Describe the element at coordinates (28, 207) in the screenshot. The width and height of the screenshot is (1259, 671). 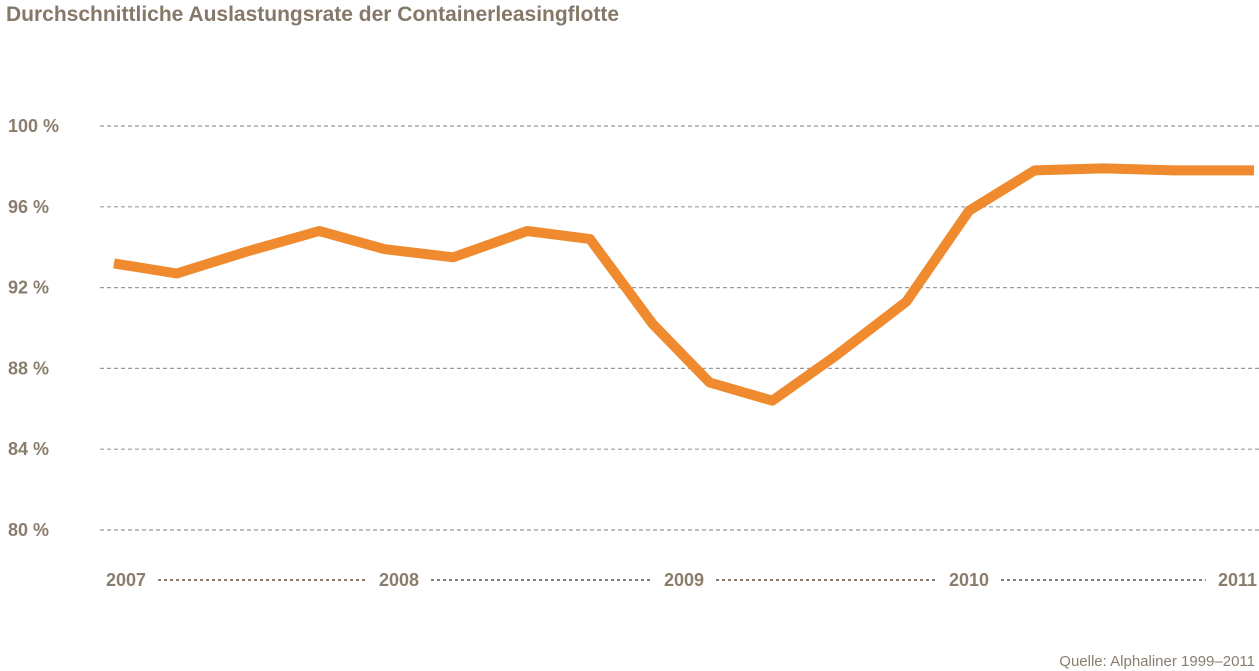
I see `y-tick-label: 96 %` at that location.